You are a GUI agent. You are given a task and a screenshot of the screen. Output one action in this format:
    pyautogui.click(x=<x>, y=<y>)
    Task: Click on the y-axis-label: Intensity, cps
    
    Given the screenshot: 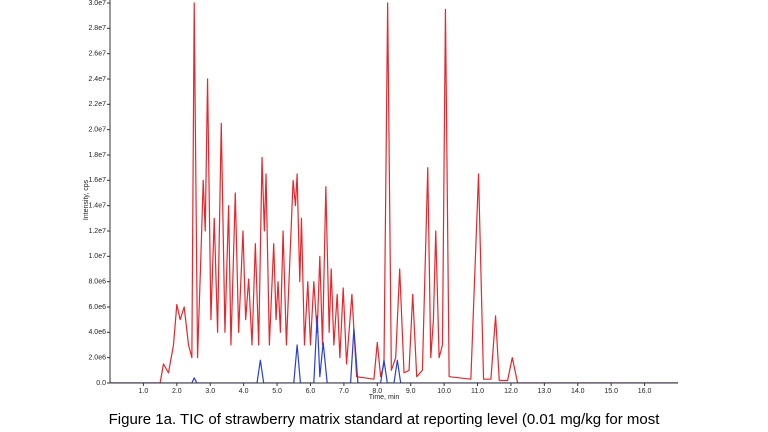 What is the action you would take?
    pyautogui.click(x=86, y=199)
    